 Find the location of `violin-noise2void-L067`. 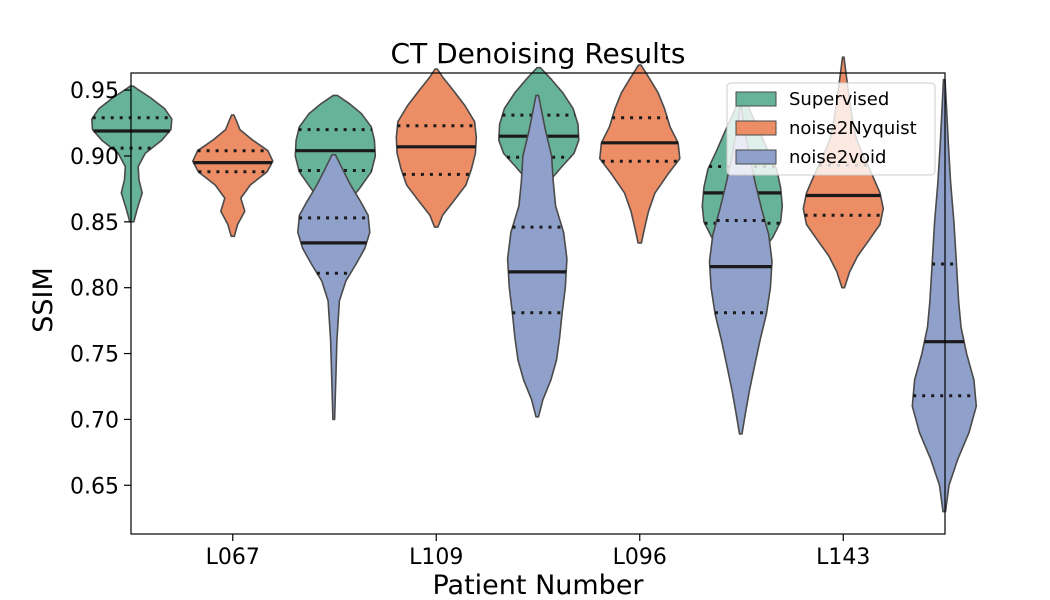

violin-noise2void-L067 is located at coordinates (334, 287).